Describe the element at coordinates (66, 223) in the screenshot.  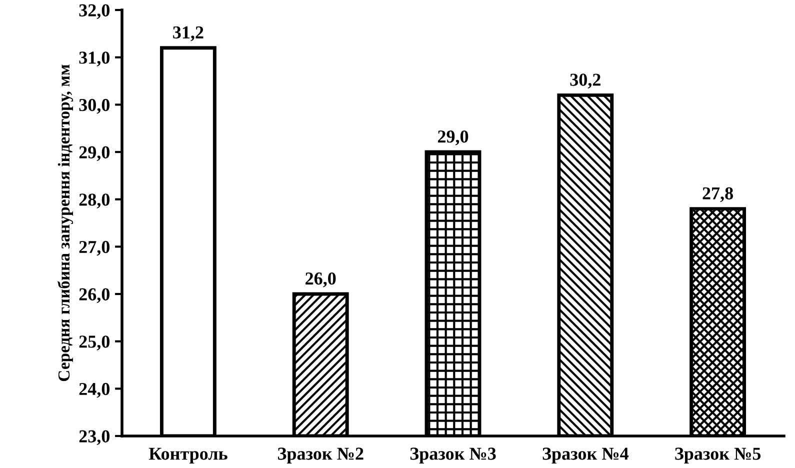
I see `y-axis-title: Середня глибина занурення індентору, мм` at that location.